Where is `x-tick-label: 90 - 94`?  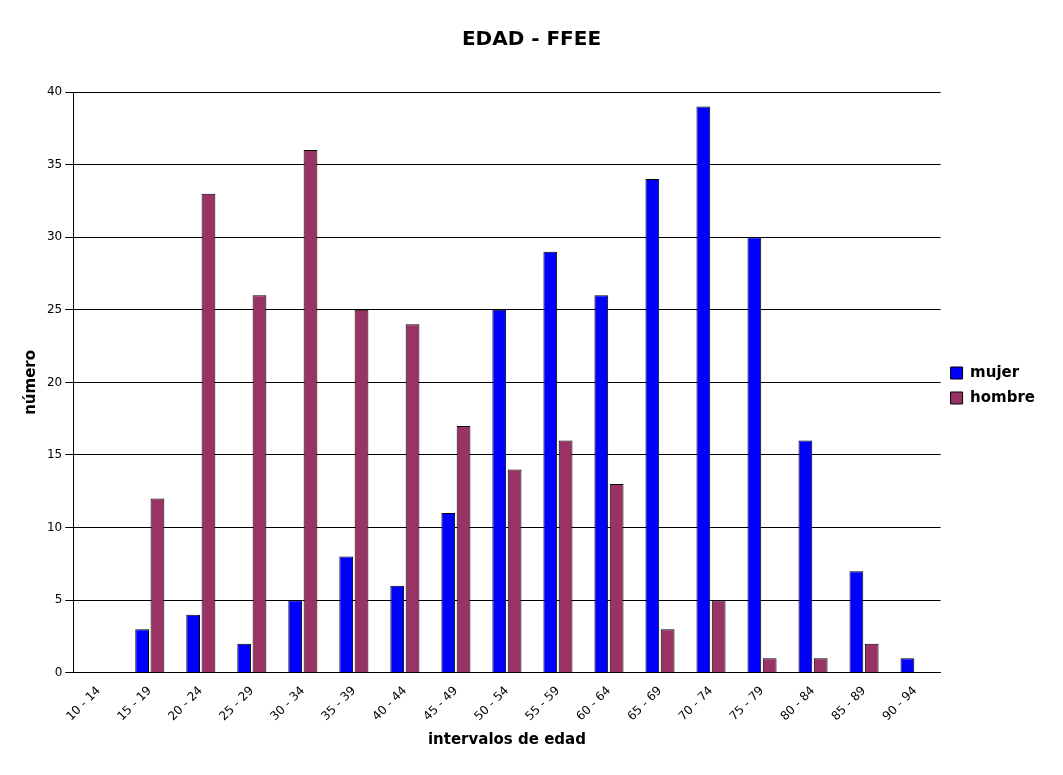
x-tick-label: 90 - 94 is located at coordinates (899, 703).